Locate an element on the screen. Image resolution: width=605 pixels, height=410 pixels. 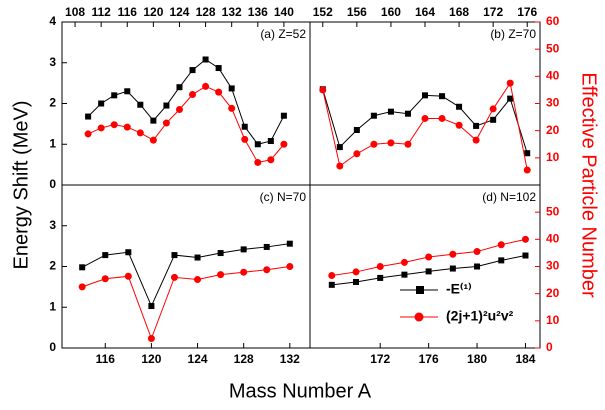
x-tick-label: 132 is located at coordinates (290, 359).